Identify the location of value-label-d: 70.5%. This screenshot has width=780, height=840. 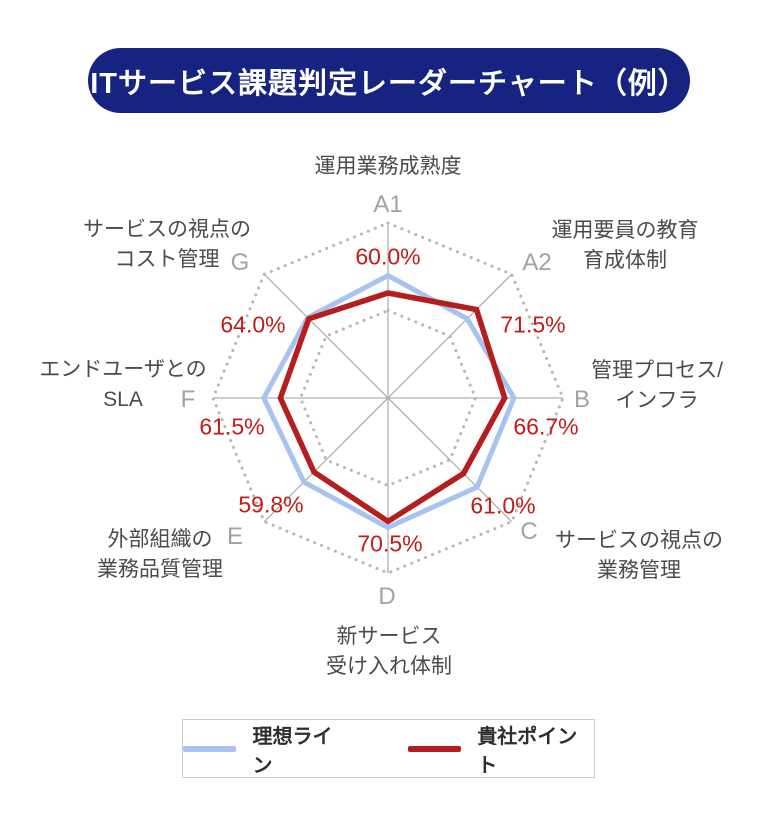
(390, 543).